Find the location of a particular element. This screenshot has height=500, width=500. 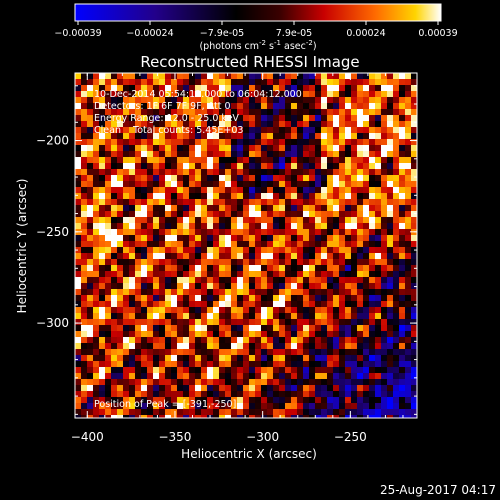

info-line-energy: Energy Range: 12.0 - 25.0 keV is located at coordinates (166, 118).